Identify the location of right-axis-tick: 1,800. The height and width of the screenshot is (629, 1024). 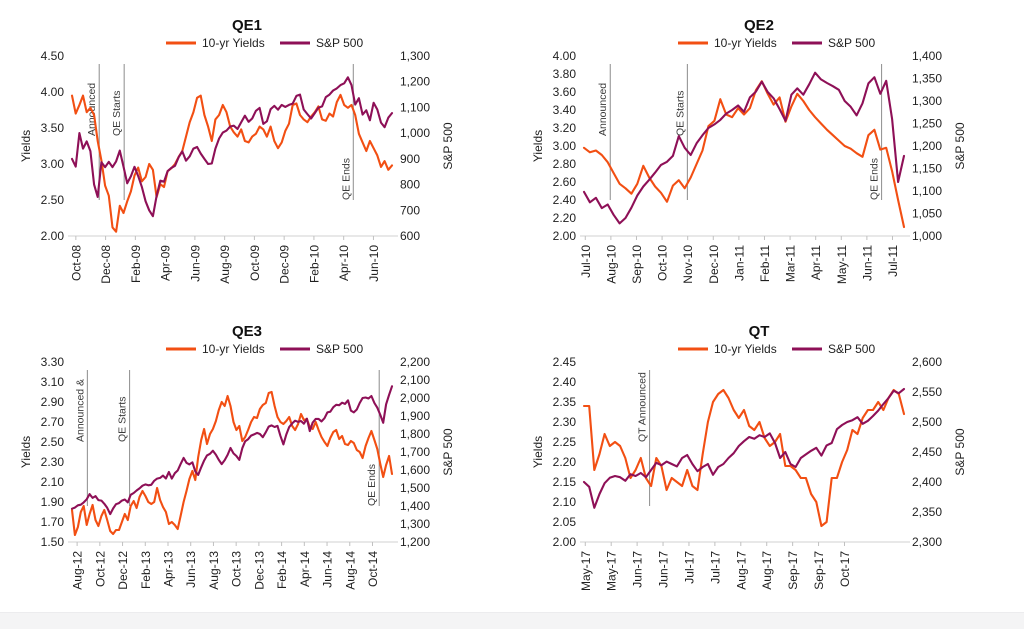
(415, 434).